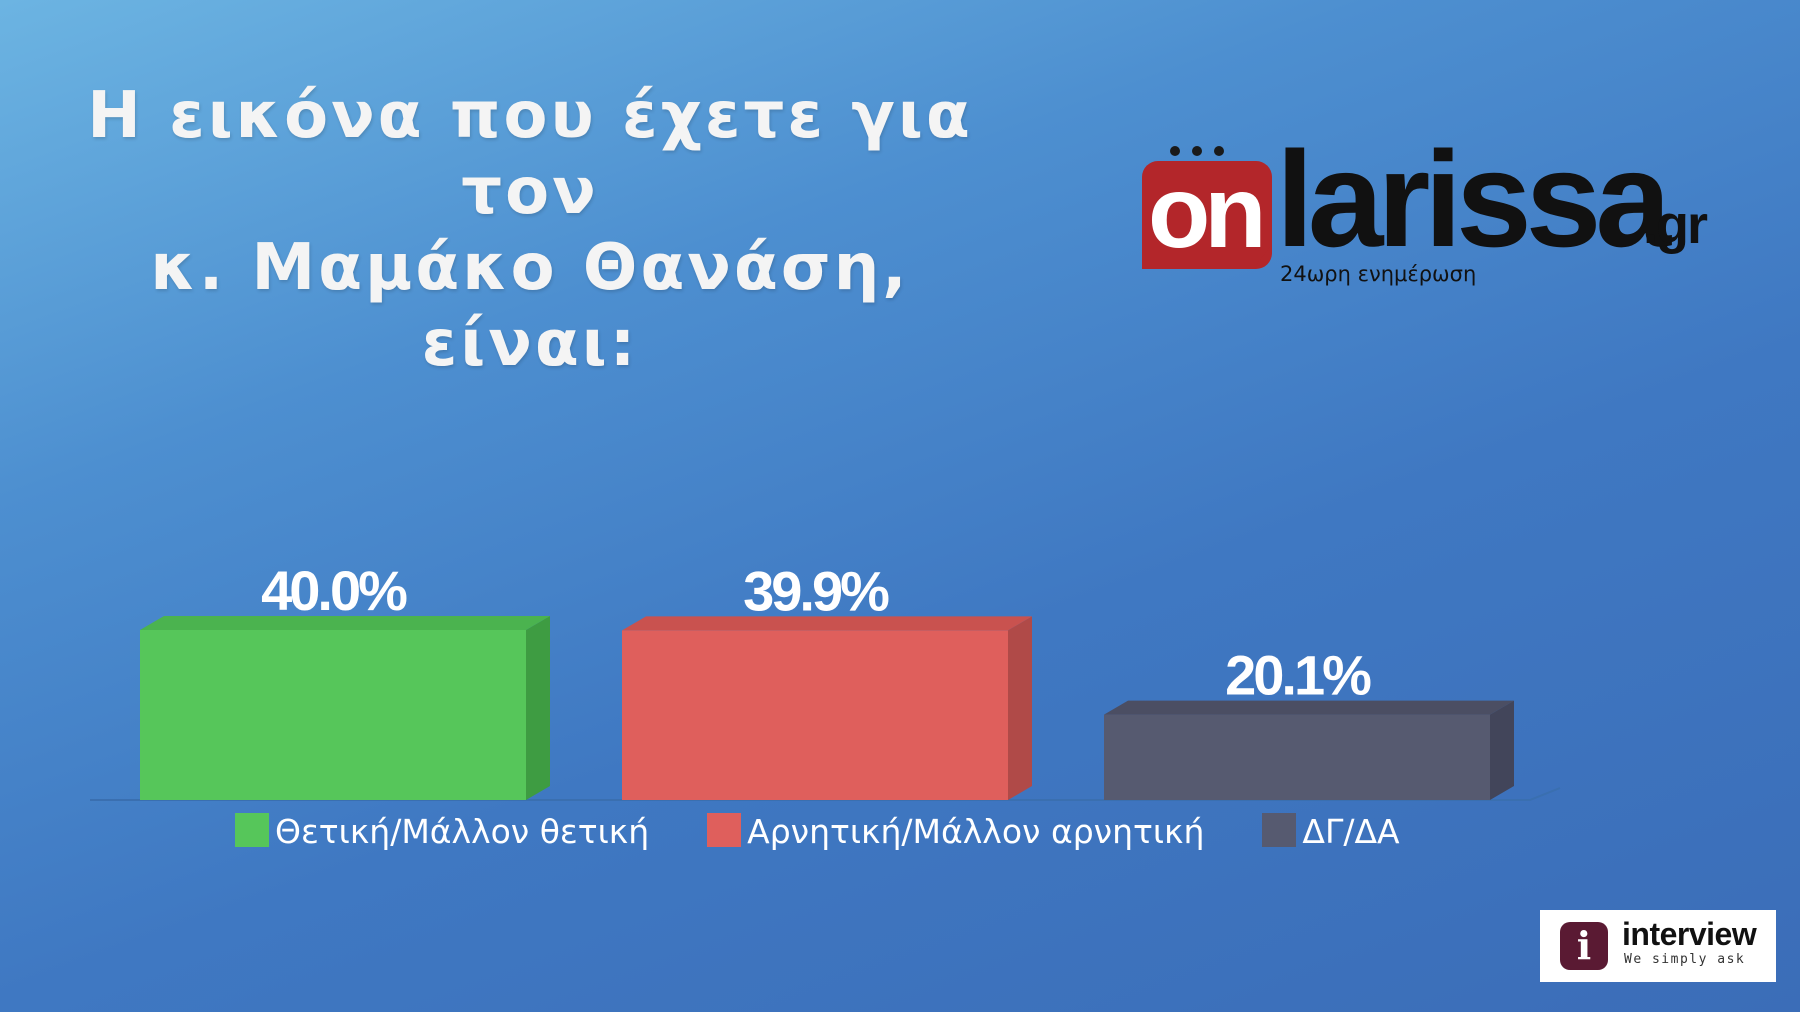  I want to click on legend-item-1: Θετική/Μάλλον θετική, so click(442, 831).